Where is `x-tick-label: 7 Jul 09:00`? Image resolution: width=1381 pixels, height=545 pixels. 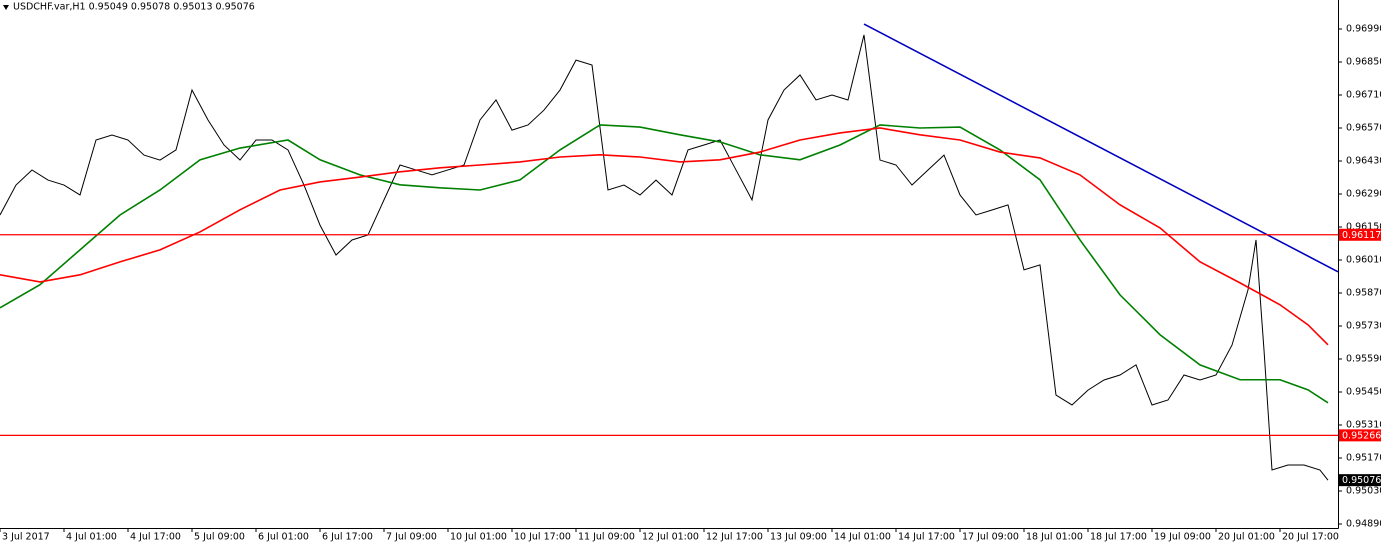 x-tick-label: 7 Jul 09:00 is located at coordinates (411, 537).